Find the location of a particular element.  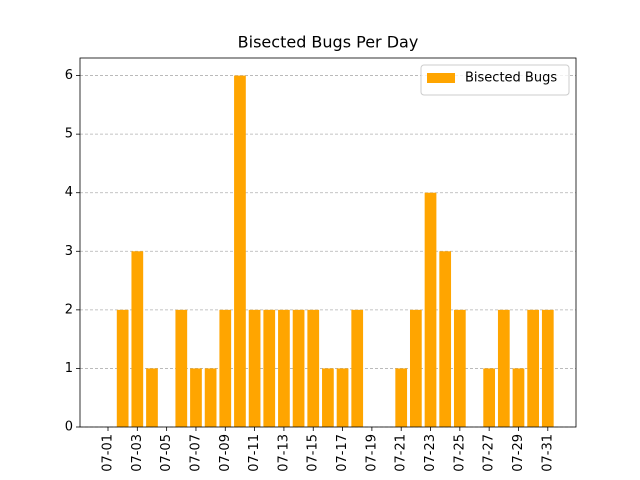

chart-title: Bisected Bugs Per Day is located at coordinates (328, 42).